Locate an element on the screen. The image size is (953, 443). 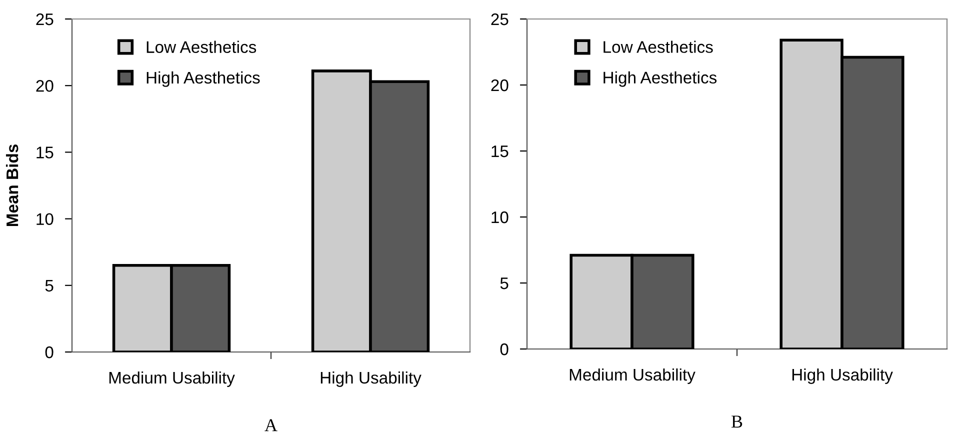
text: B is located at coordinates (736, 422).